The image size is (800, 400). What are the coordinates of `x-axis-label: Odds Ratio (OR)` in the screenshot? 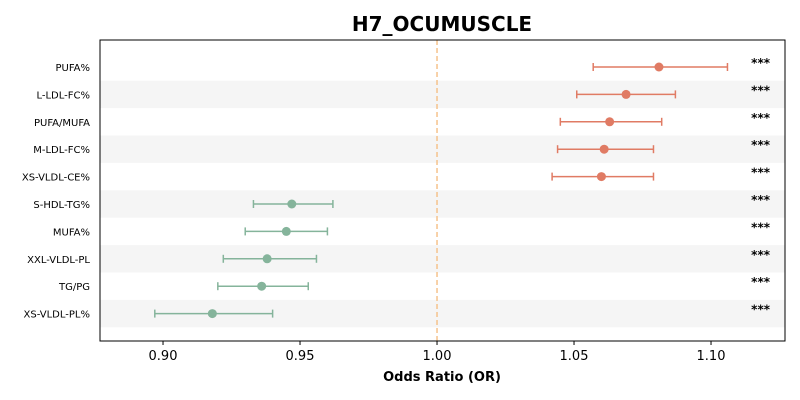 It's located at (442, 377).